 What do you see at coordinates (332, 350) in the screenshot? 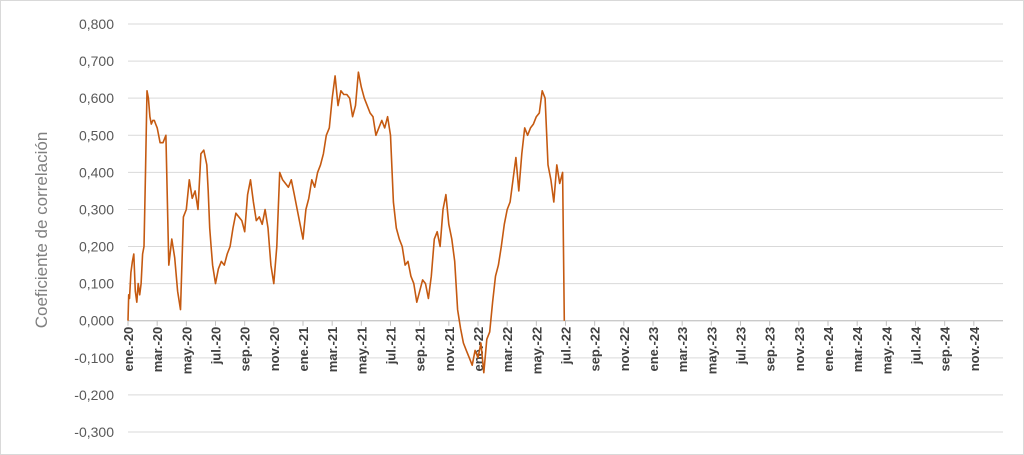
I see `x-tick-label: mar.-21` at bounding box center [332, 350].